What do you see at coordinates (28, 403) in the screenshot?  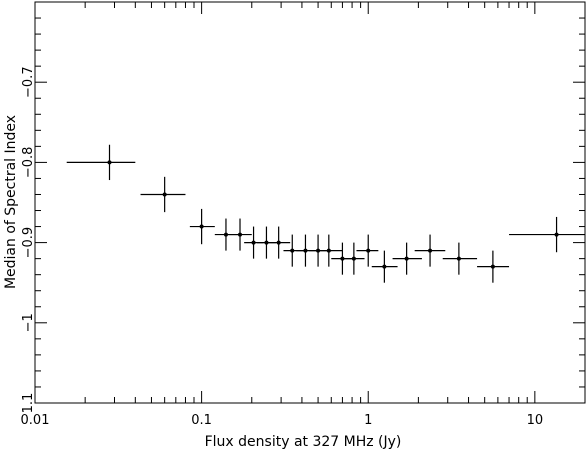 I see `y-tick-label: 1.1` at bounding box center [28, 403].